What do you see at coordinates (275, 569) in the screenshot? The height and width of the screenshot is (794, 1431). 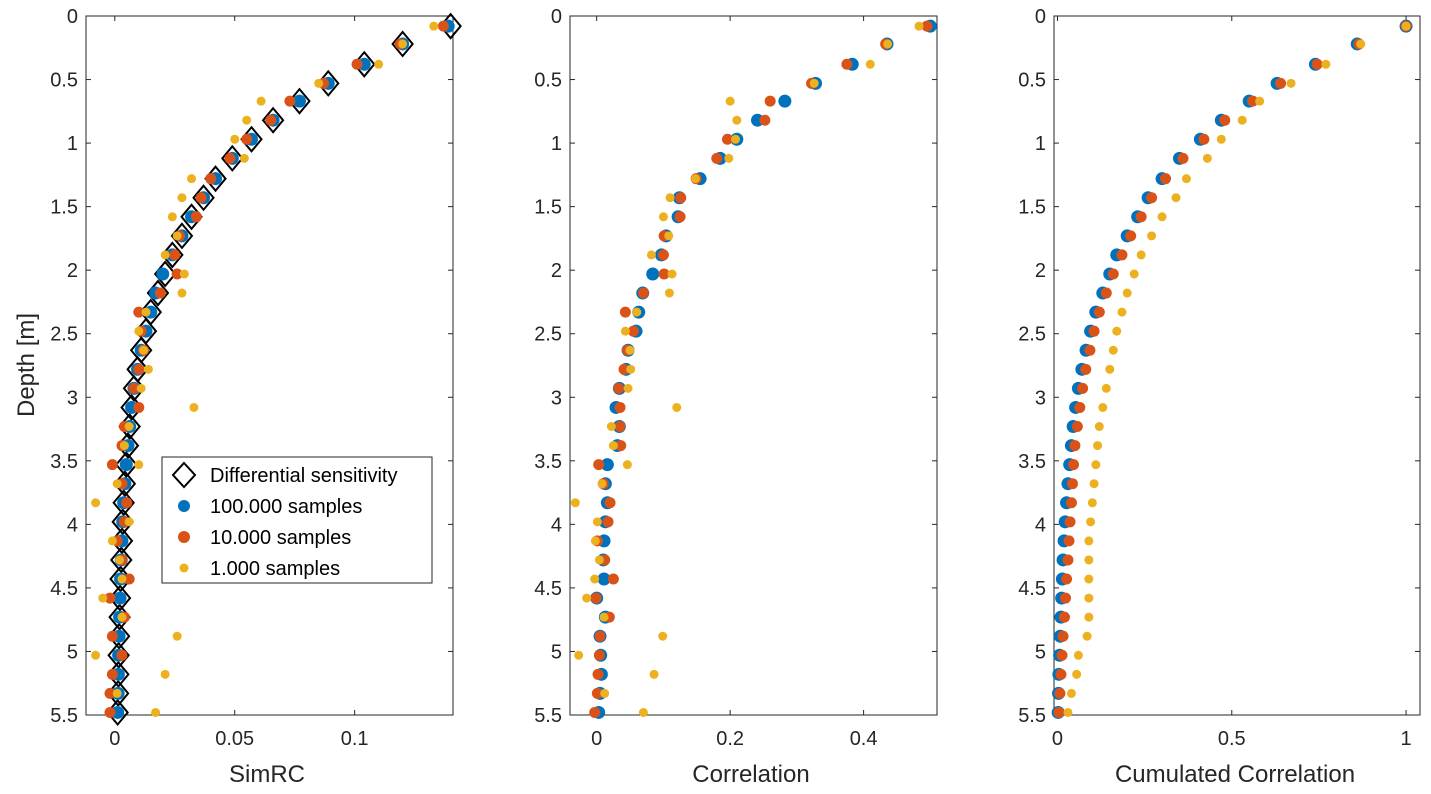 I see `legend-label-1k: 1.000 samples` at bounding box center [275, 569].